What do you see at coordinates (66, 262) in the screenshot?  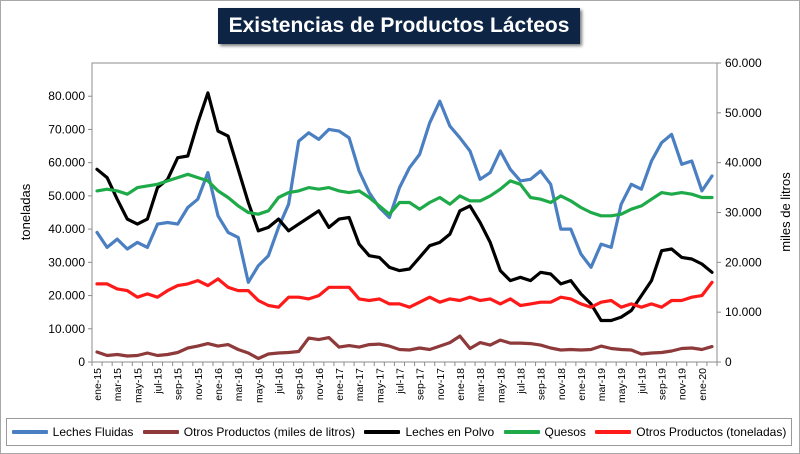 I see `y-left-tick-label: 30.000` at bounding box center [66, 262].